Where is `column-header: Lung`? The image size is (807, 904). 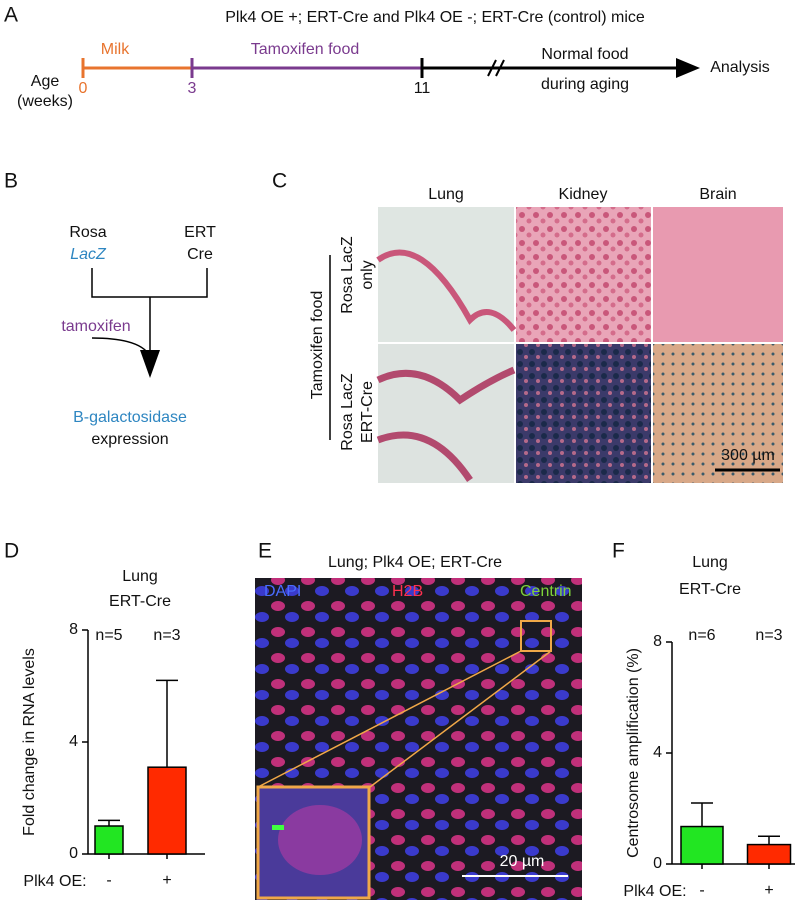
column-header: Lung is located at coordinates (446, 194).